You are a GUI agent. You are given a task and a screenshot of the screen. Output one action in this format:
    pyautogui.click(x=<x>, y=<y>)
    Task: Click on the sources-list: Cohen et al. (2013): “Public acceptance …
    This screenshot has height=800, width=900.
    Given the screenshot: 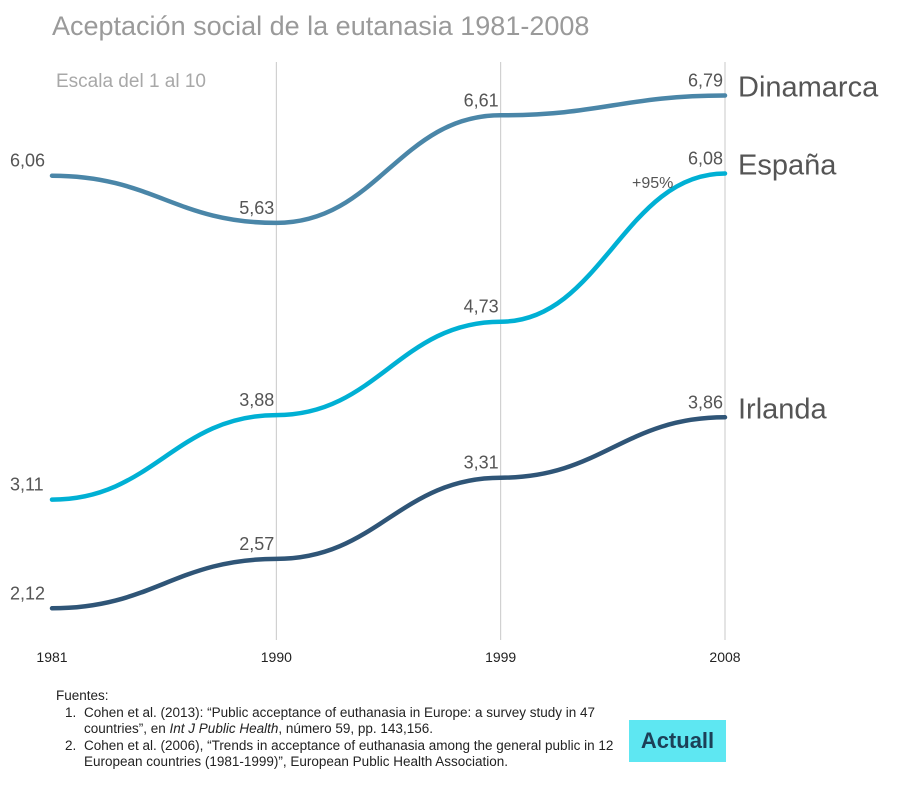 What is the action you would take?
    pyautogui.click(x=336, y=738)
    